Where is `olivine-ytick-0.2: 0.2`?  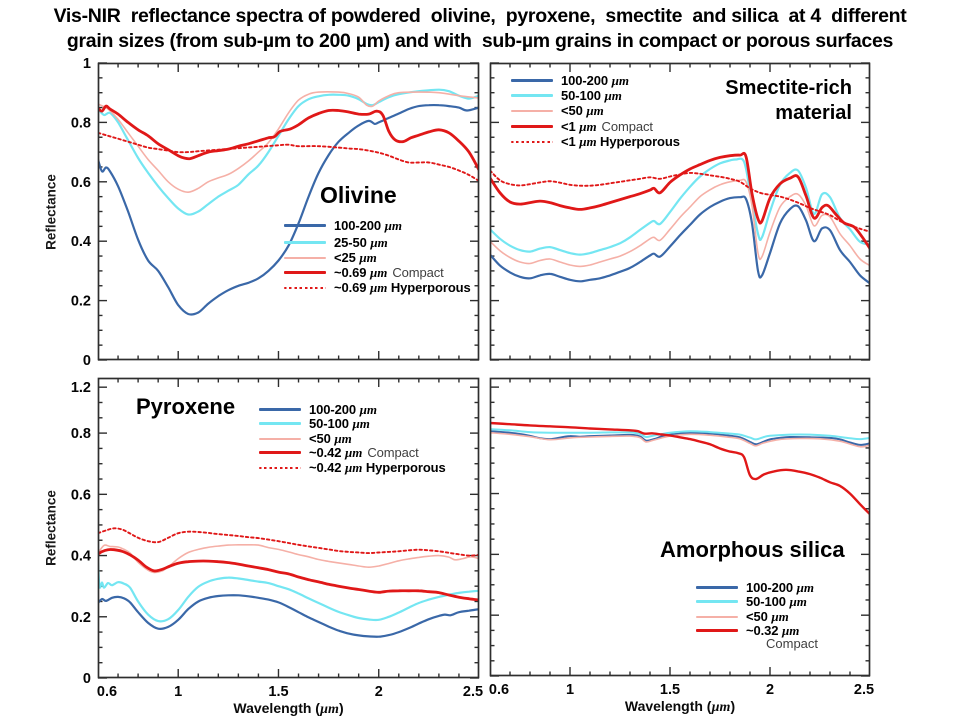
olivine-ytick-0.2: 0.2 is located at coordinates (81, 302).